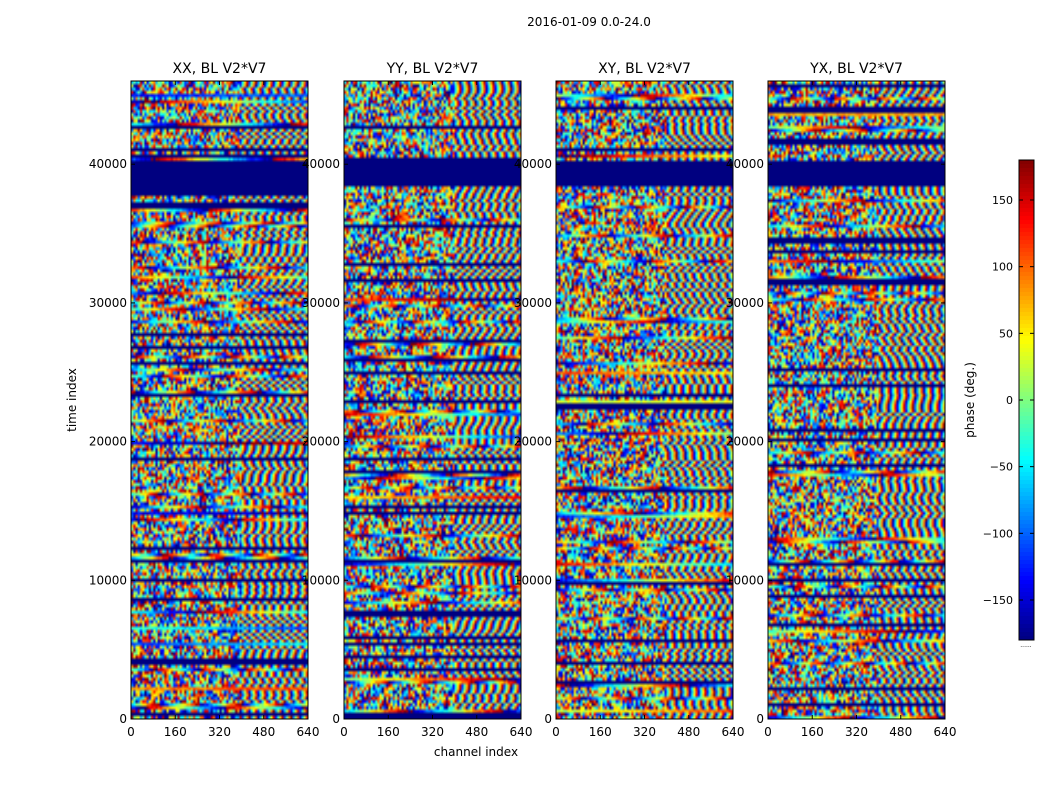  Describe the element at coordinates (220, 69) in the screenshot. I see `panel-title: XX, BL V2*V7` at that location.